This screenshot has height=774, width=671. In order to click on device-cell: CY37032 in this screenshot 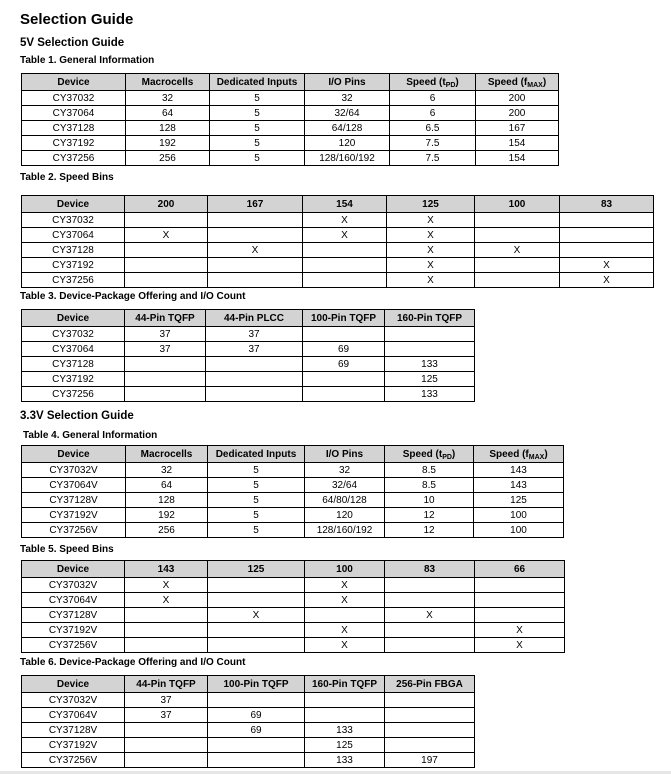, I will do `click(73, 220)`.